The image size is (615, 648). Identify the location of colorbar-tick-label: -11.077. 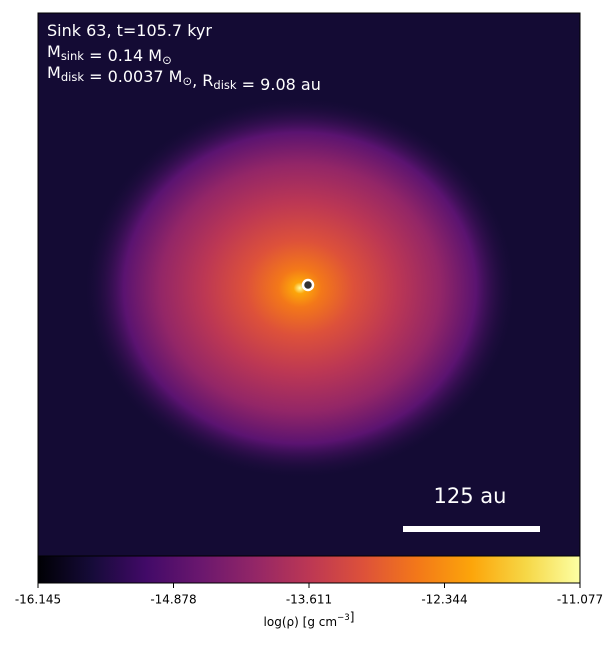
(580, 600).